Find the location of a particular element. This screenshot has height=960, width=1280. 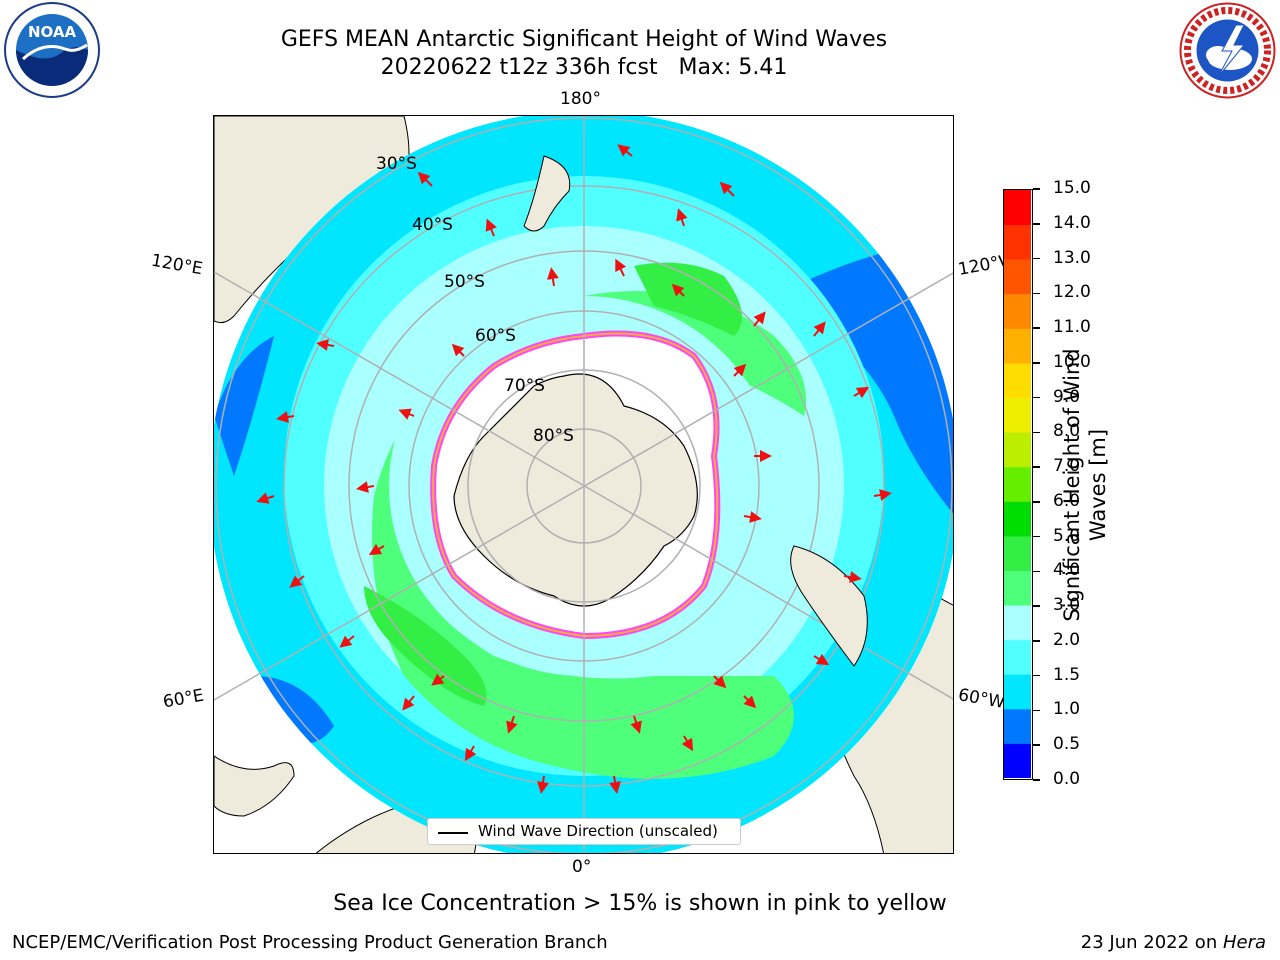

land-in-disk is located at coordinates (695, 411).